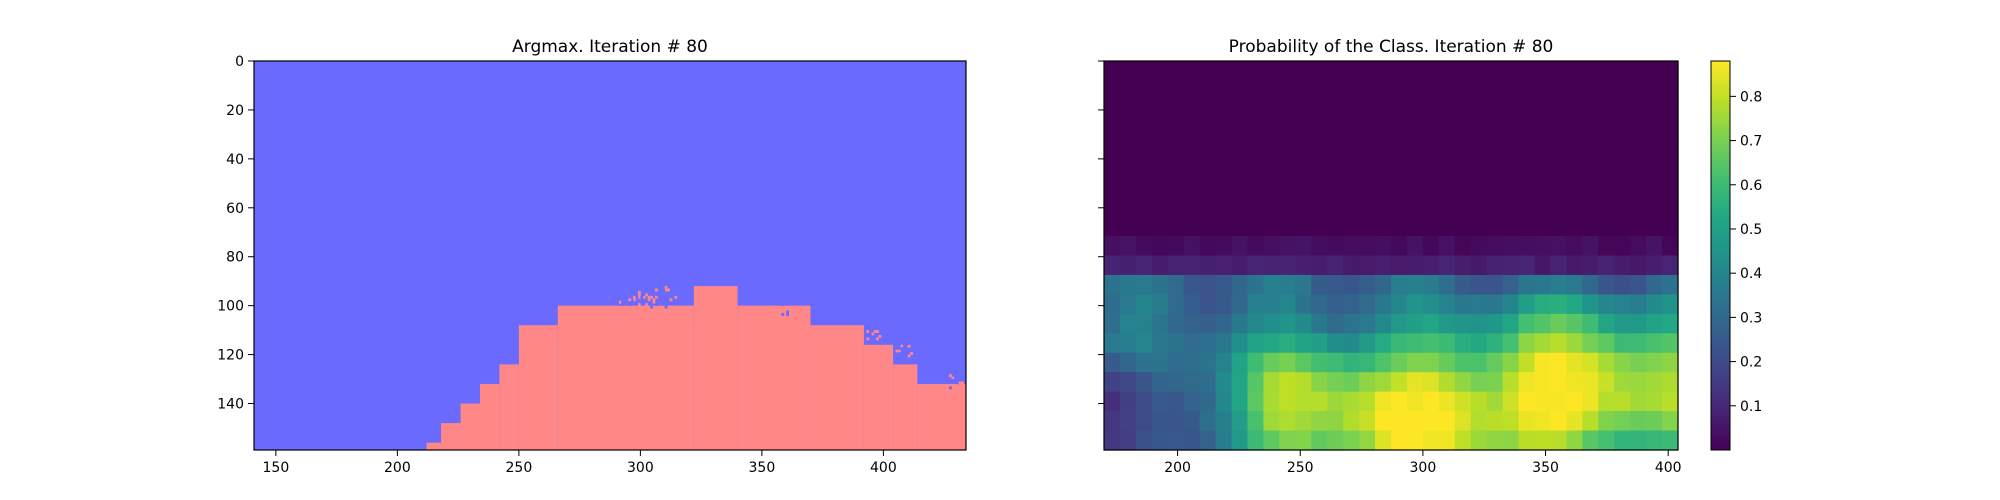 The image size is (2000, 500). Describe the element at coordinates (1751, 363) in the screenshot. I see `colorbar-tick-label: 0.2` at that location.